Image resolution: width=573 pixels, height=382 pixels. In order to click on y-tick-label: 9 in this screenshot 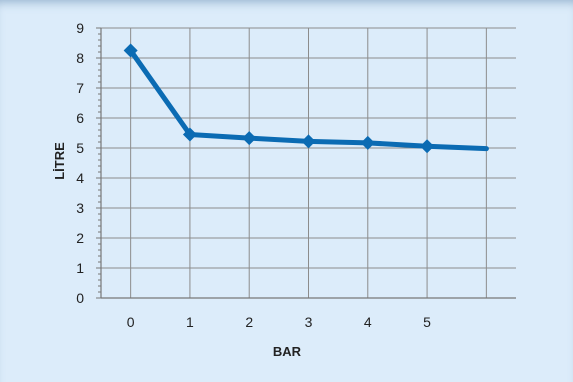, I will do `click(80, 28)`.